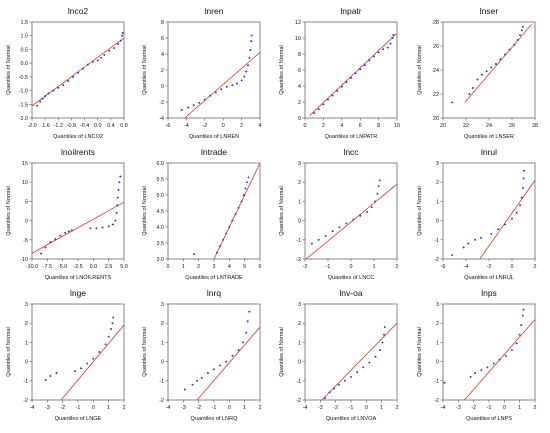 The height and width of the screenshot is (433, 550). What do you see at coordinates (71, 126) in the screenshot?
I see `x-tick-label: -0.8` at bounding box center [71, 126].